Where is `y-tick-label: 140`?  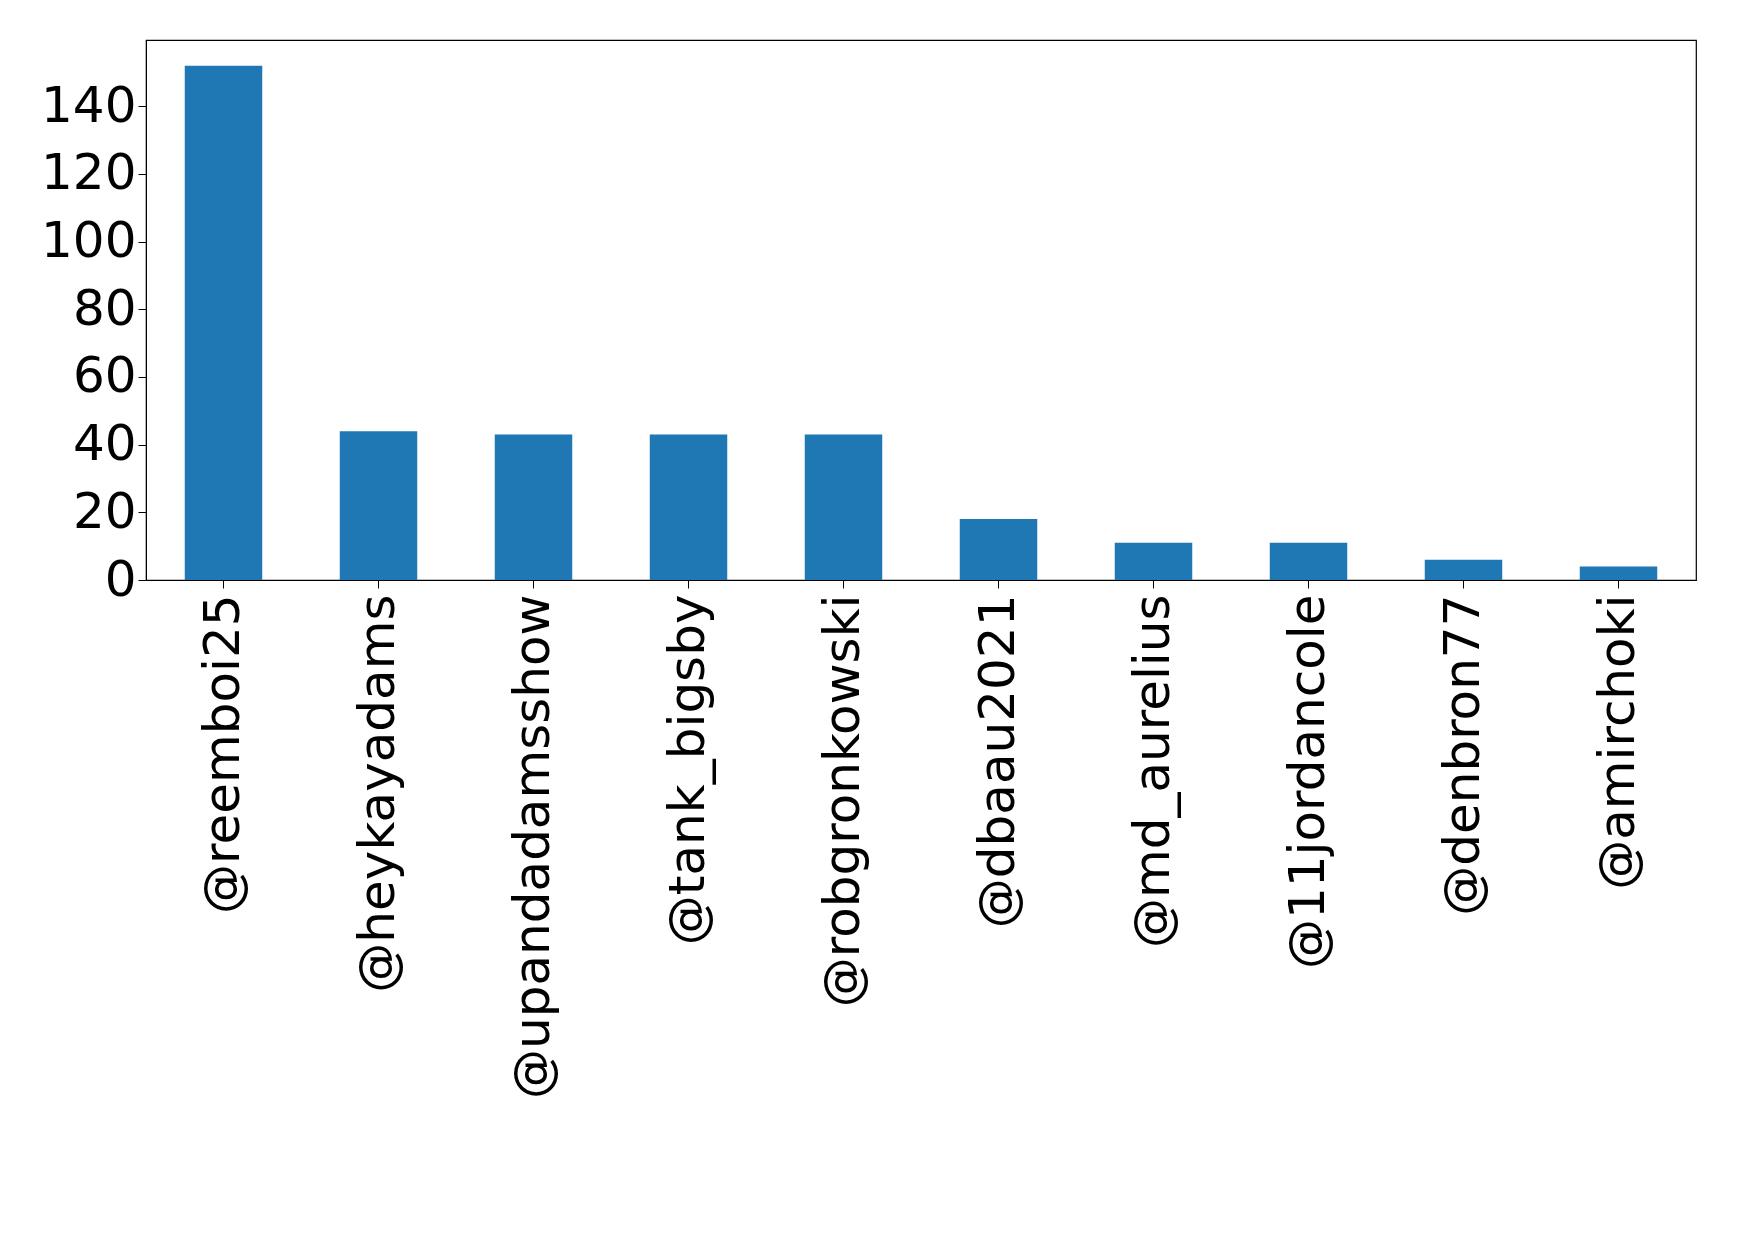 y-tick-label: 140 is located at coordinates (89, 104).